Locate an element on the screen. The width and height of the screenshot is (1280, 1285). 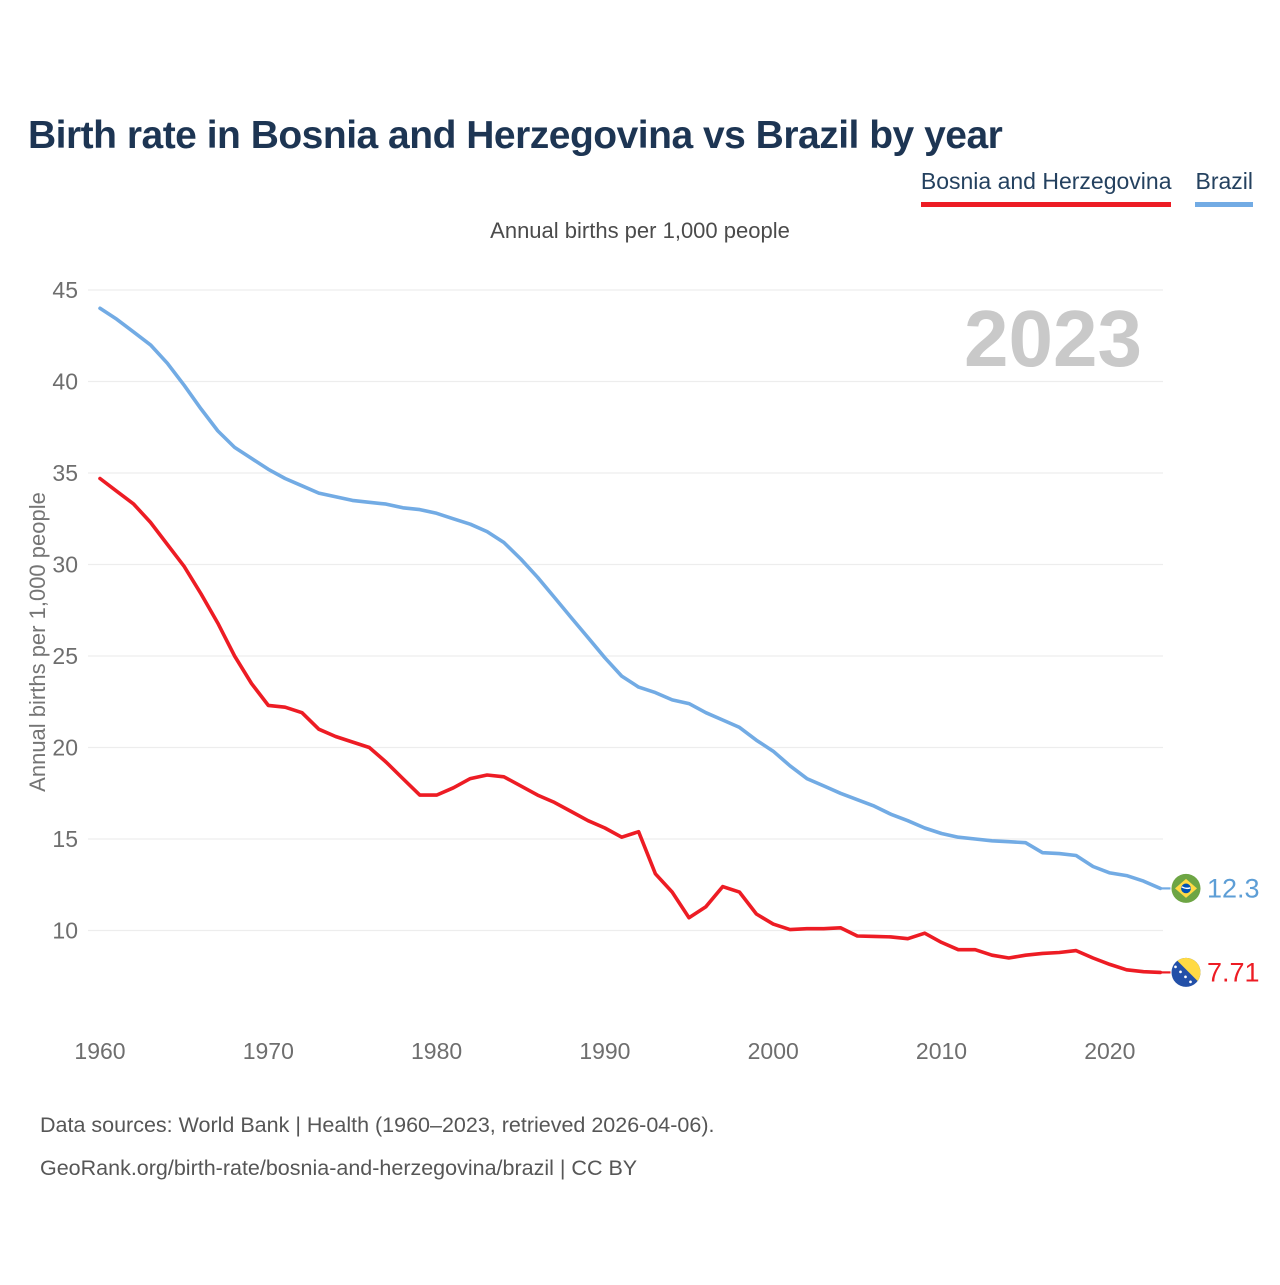
bosnia-flag-icon is located at coordinates (1186, 972).